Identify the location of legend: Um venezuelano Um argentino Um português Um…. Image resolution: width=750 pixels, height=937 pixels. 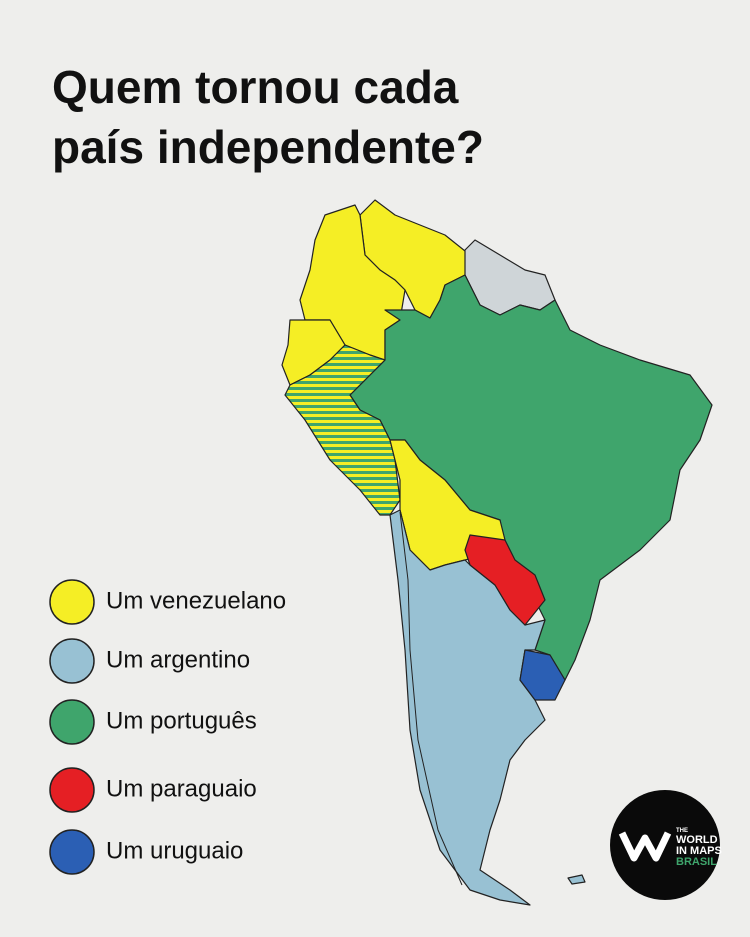
(167, 727).